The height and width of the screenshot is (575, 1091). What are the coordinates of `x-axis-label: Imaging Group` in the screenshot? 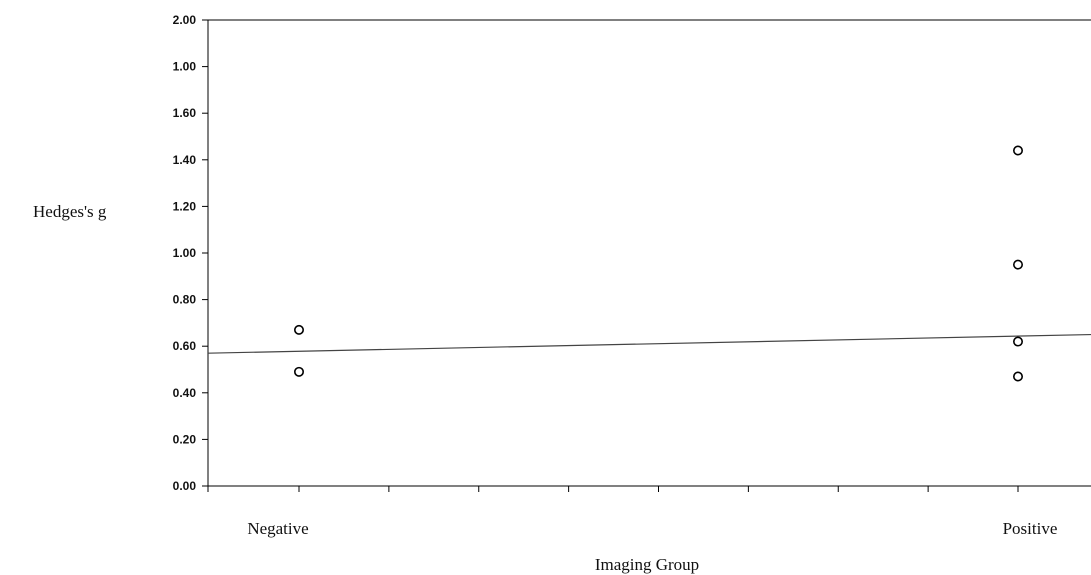 It's located at (647, 564).